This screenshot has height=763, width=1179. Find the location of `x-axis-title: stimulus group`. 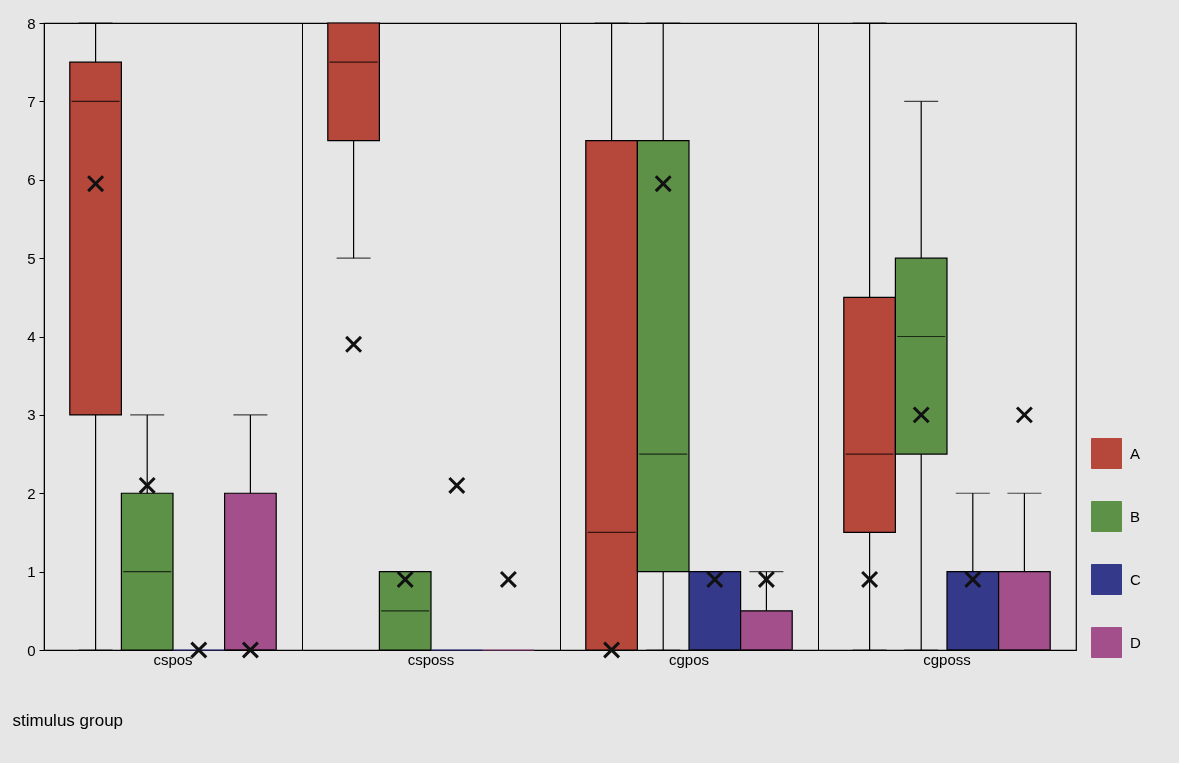

x-axis-title: stimulus group is located at coordinates (68, 720).